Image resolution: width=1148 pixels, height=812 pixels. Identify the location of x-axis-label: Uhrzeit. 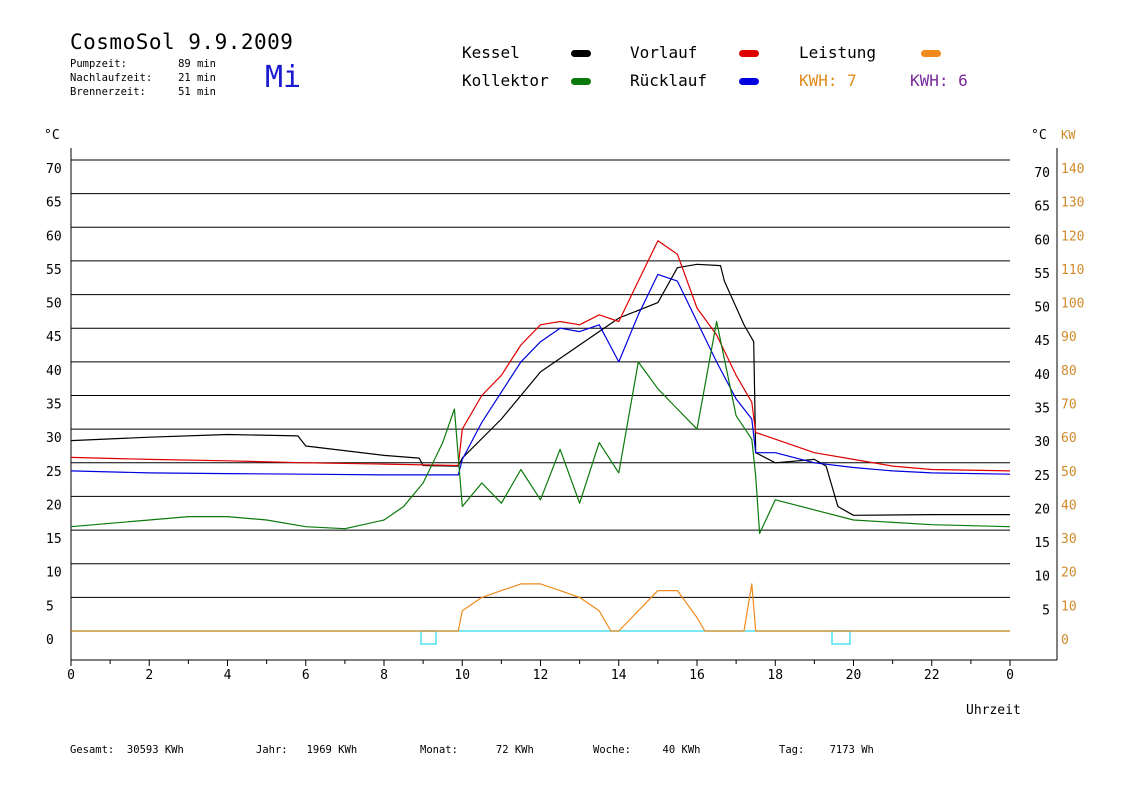
(993, 710).